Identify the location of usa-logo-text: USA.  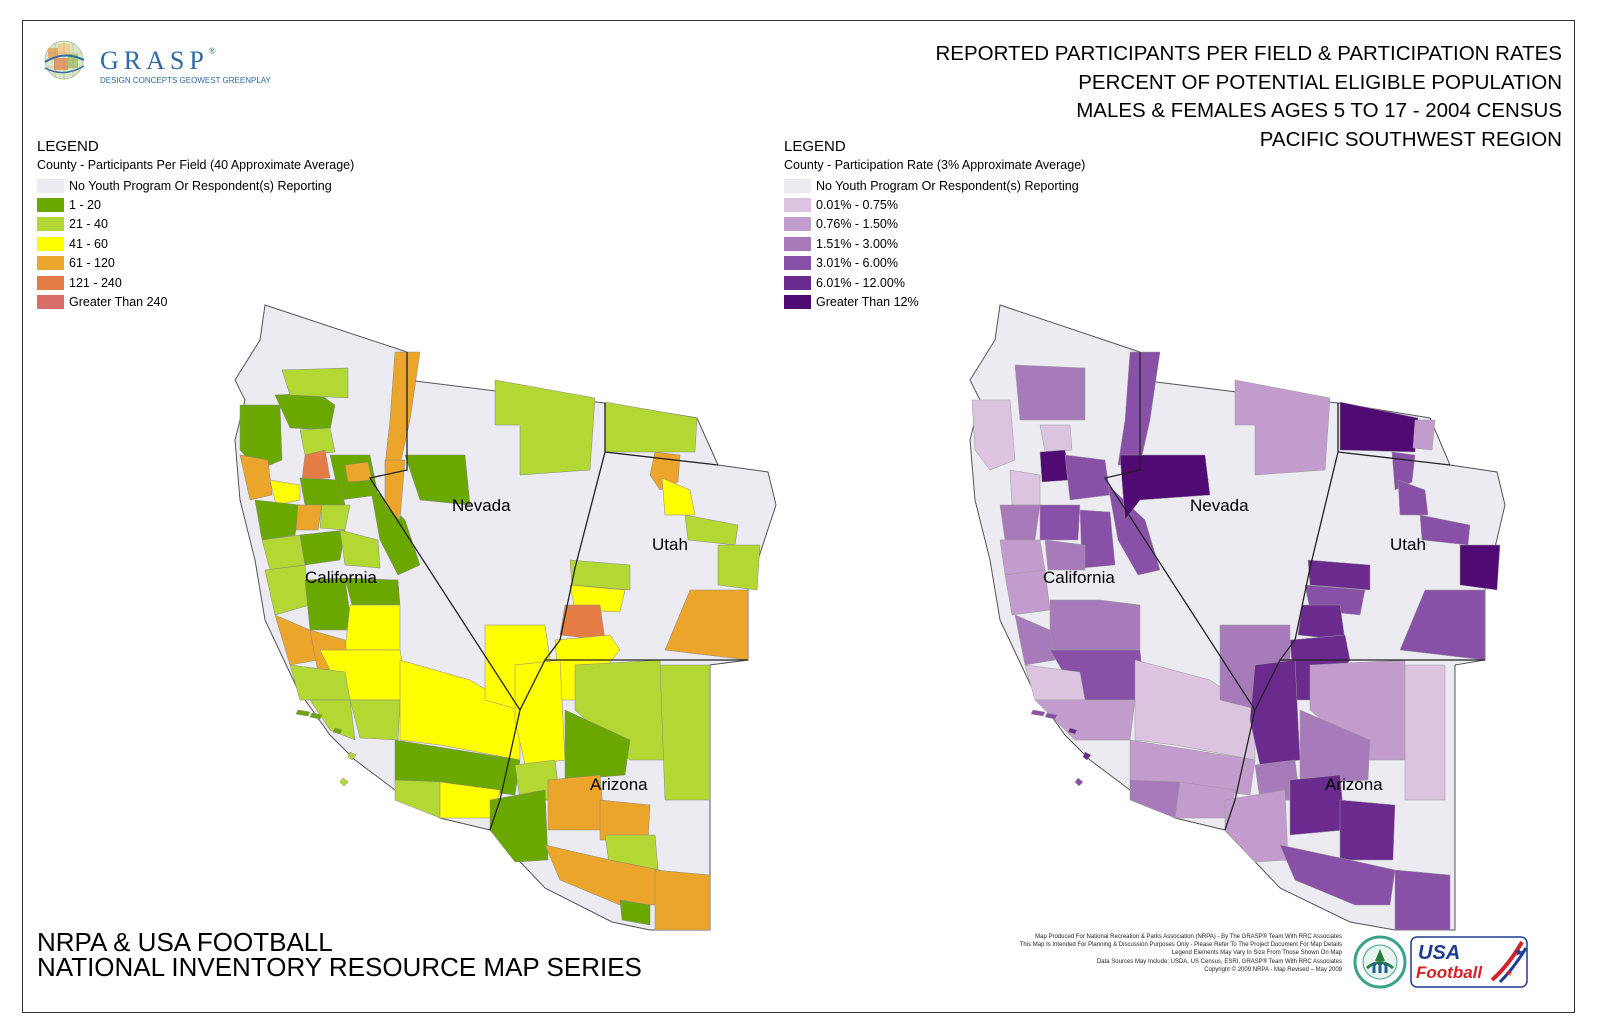
(1439, 953).